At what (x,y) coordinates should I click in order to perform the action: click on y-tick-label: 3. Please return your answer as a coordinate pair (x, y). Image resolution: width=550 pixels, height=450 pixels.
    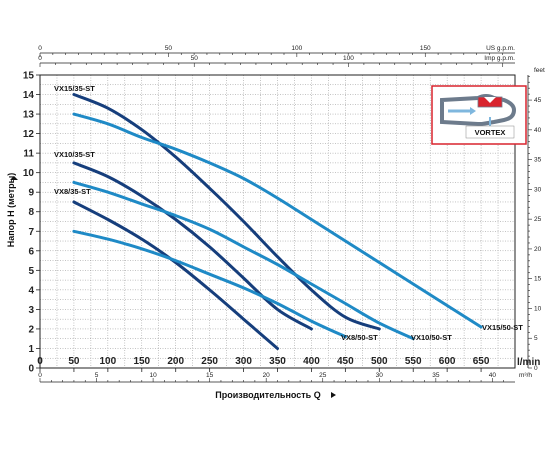
    Looking at the image, I should click on (31, 310).